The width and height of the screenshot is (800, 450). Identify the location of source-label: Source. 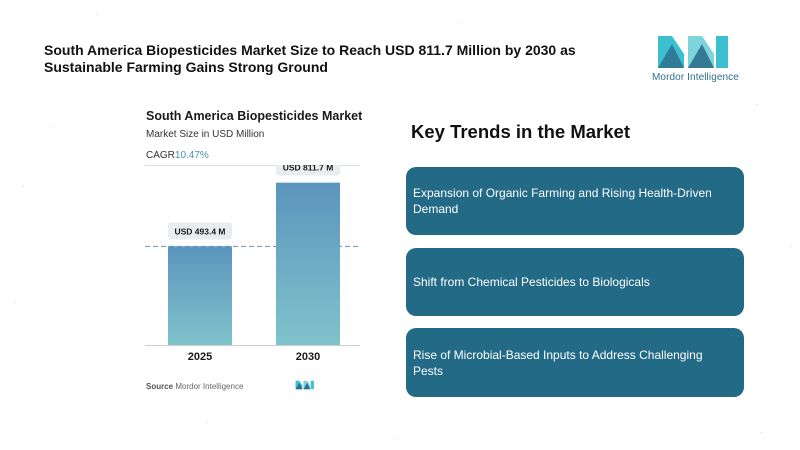
(160, 386).